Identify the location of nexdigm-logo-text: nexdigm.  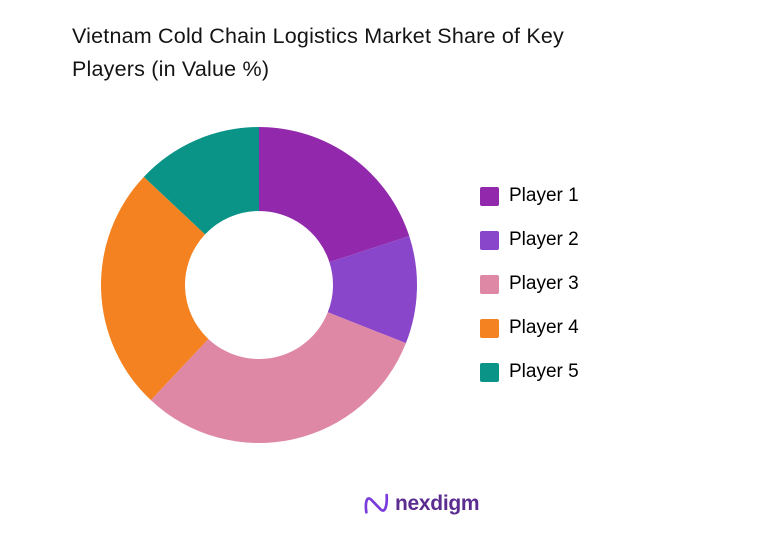
(437, 503).